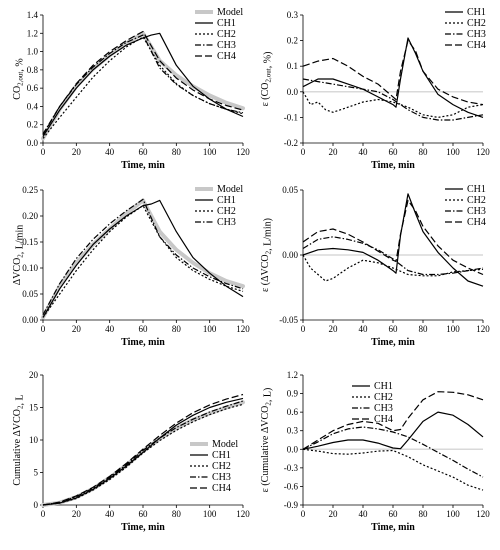  What do you see at coordinates (292, 66) in the screenshot?
I see `y-tick-label: 0.1` at bounding box center [292, 66].